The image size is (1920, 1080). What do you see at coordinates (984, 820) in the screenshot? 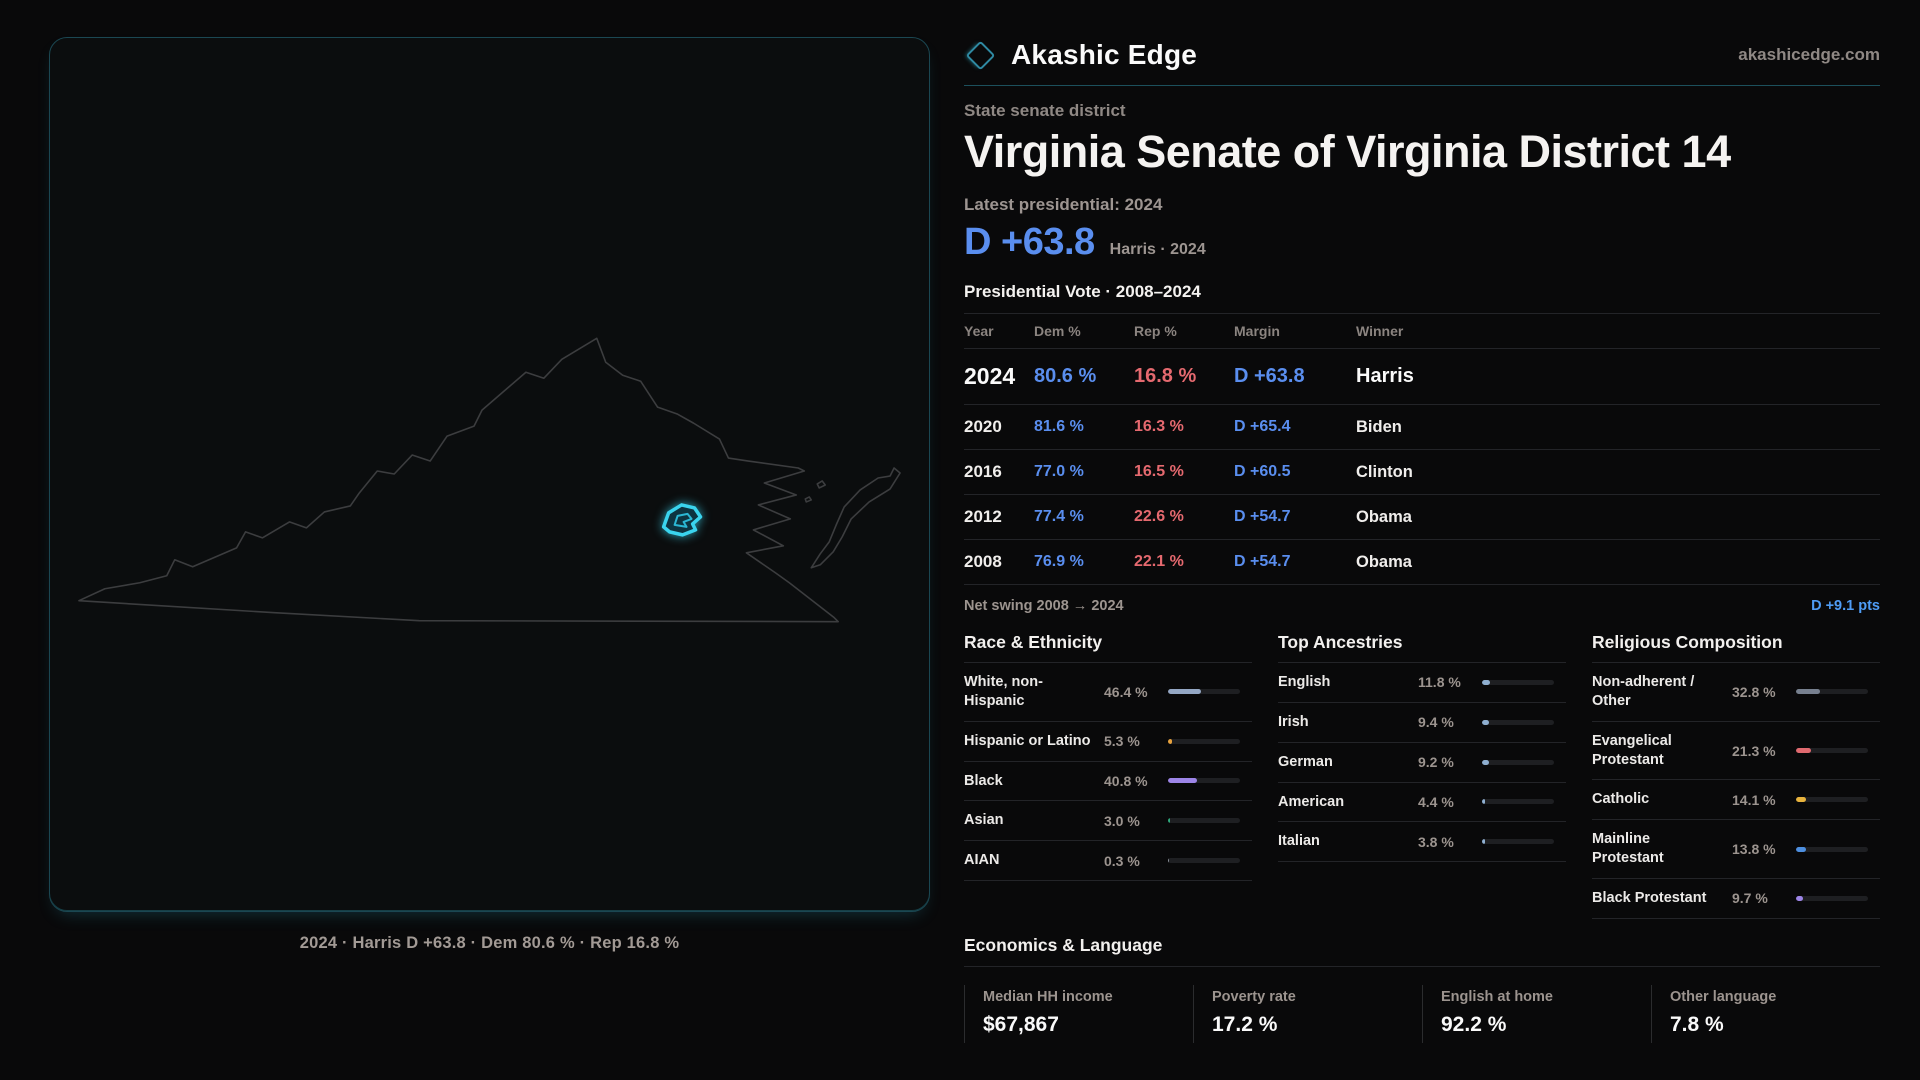
I see `stat-label: Asian` at bounding box center [984, 820].